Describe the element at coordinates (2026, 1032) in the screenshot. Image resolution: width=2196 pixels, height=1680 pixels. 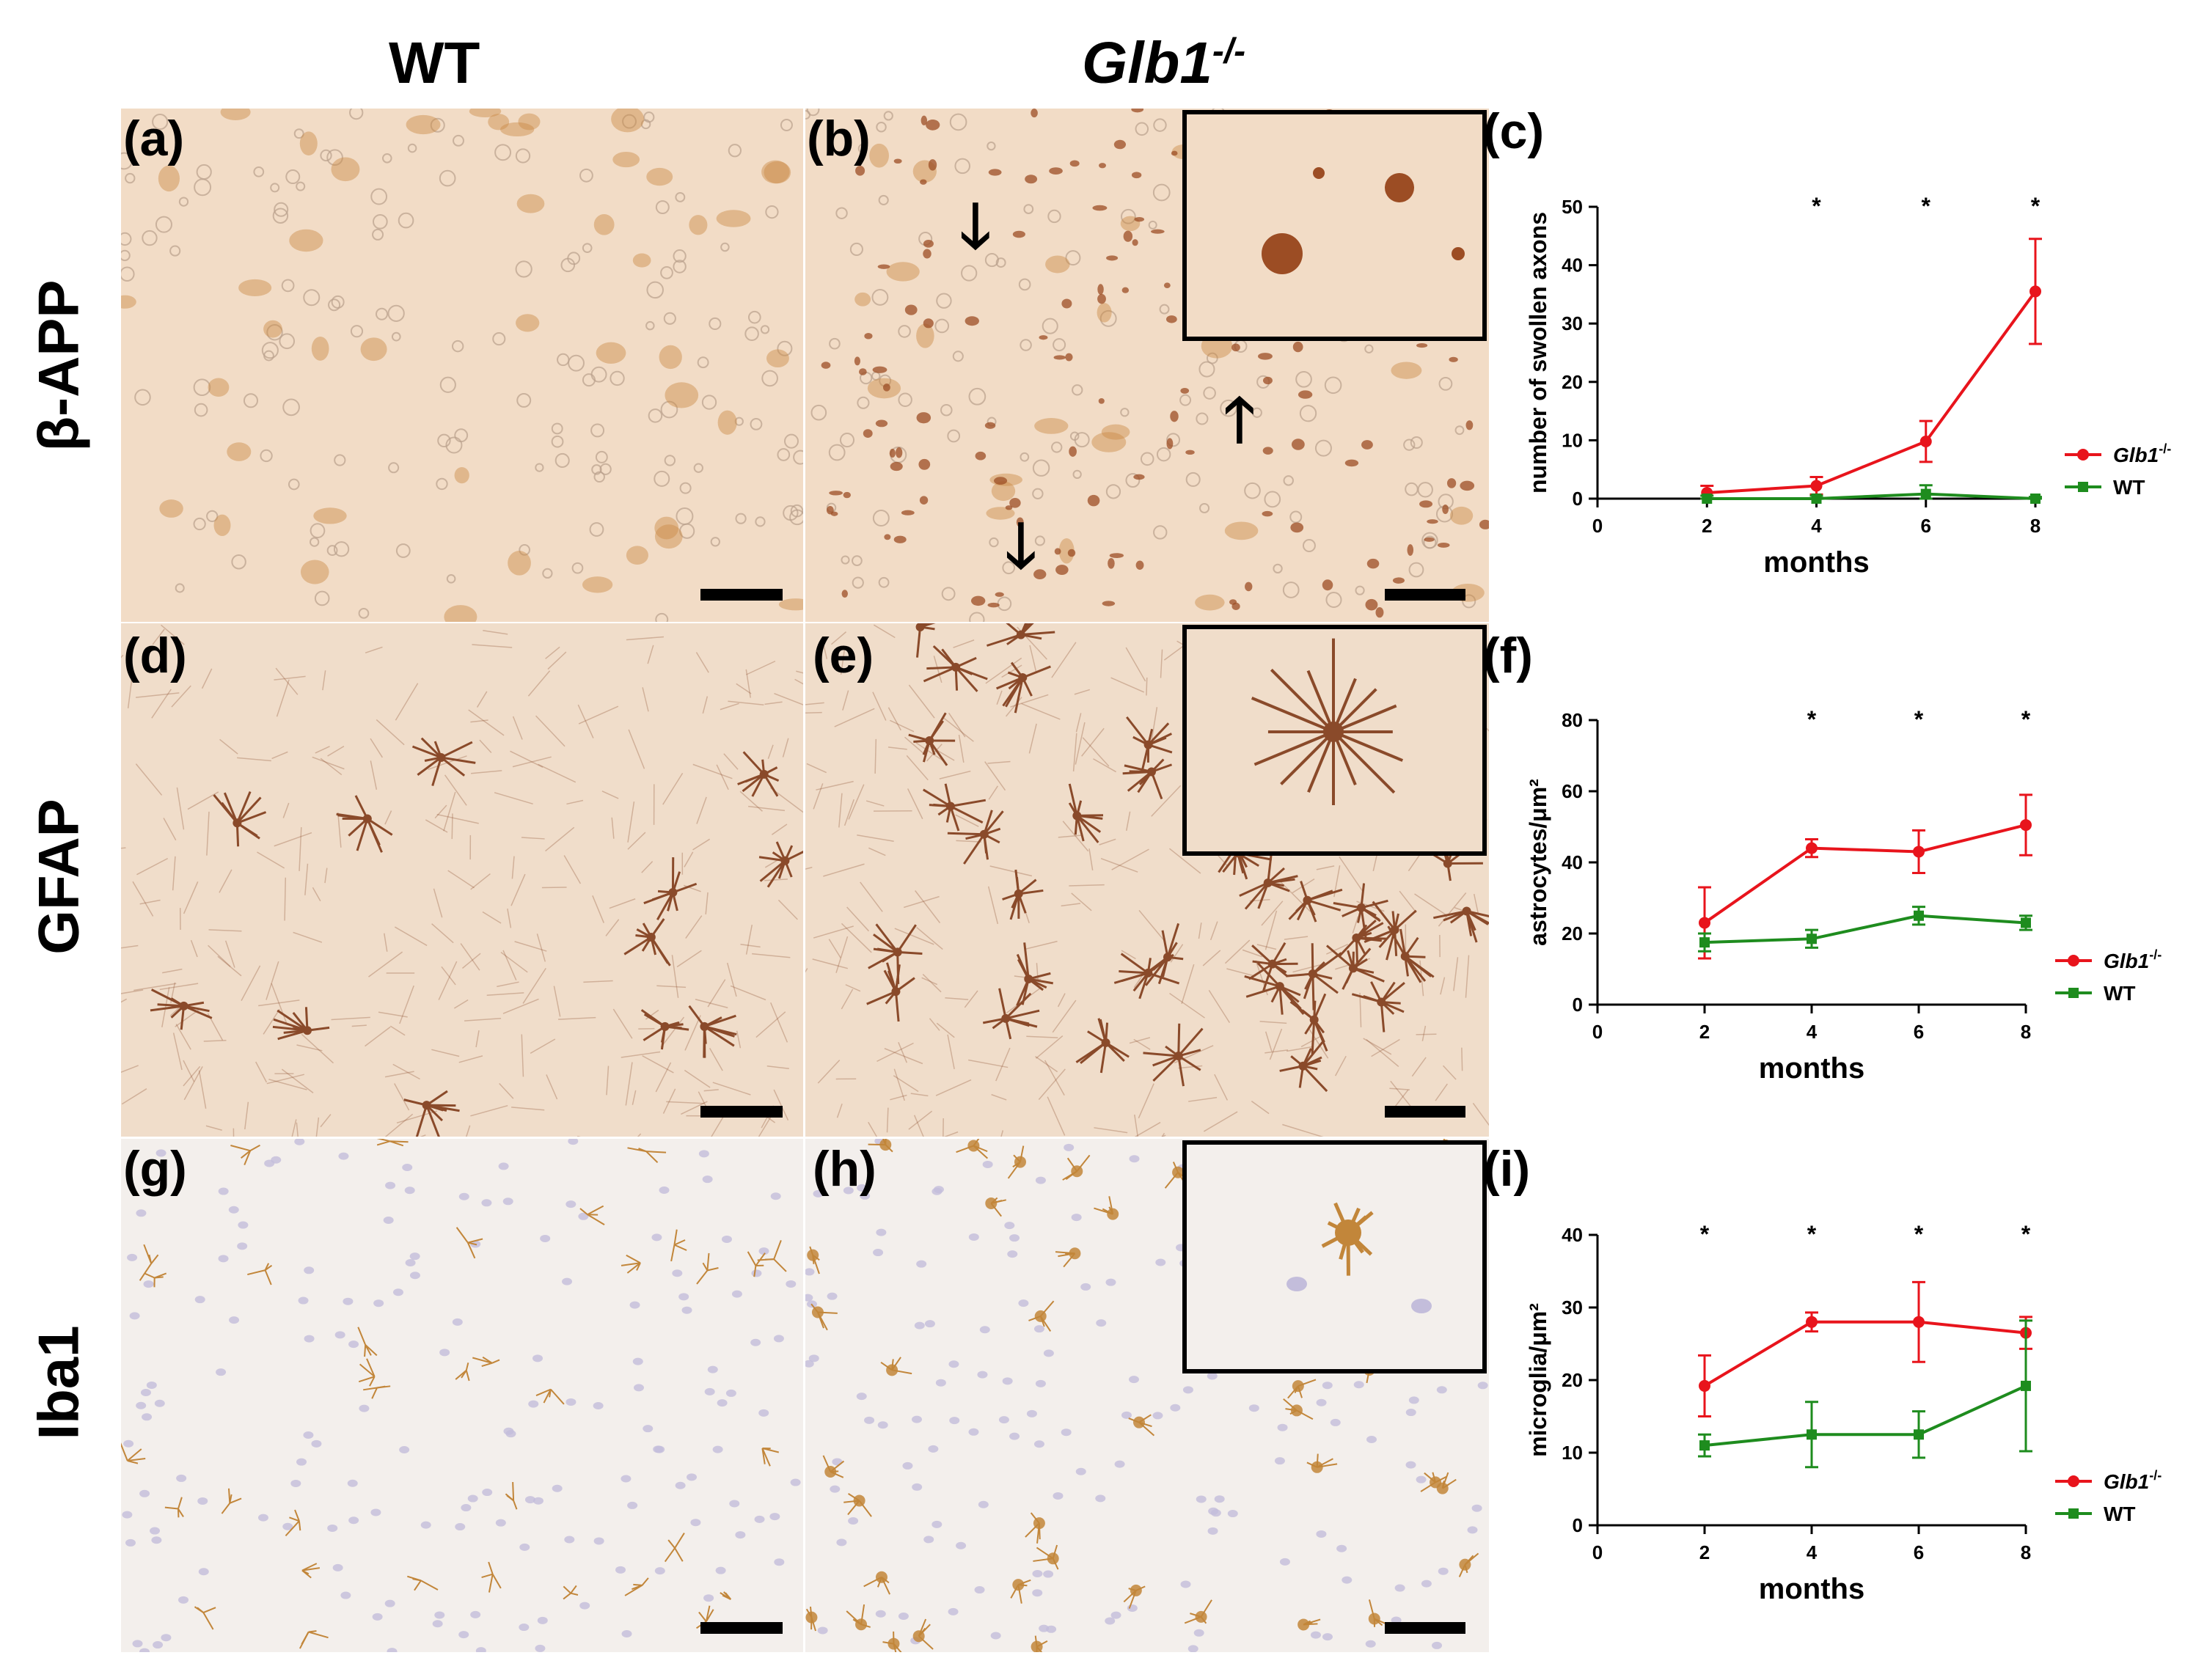
I see `x-tick-label: 8` at that location.